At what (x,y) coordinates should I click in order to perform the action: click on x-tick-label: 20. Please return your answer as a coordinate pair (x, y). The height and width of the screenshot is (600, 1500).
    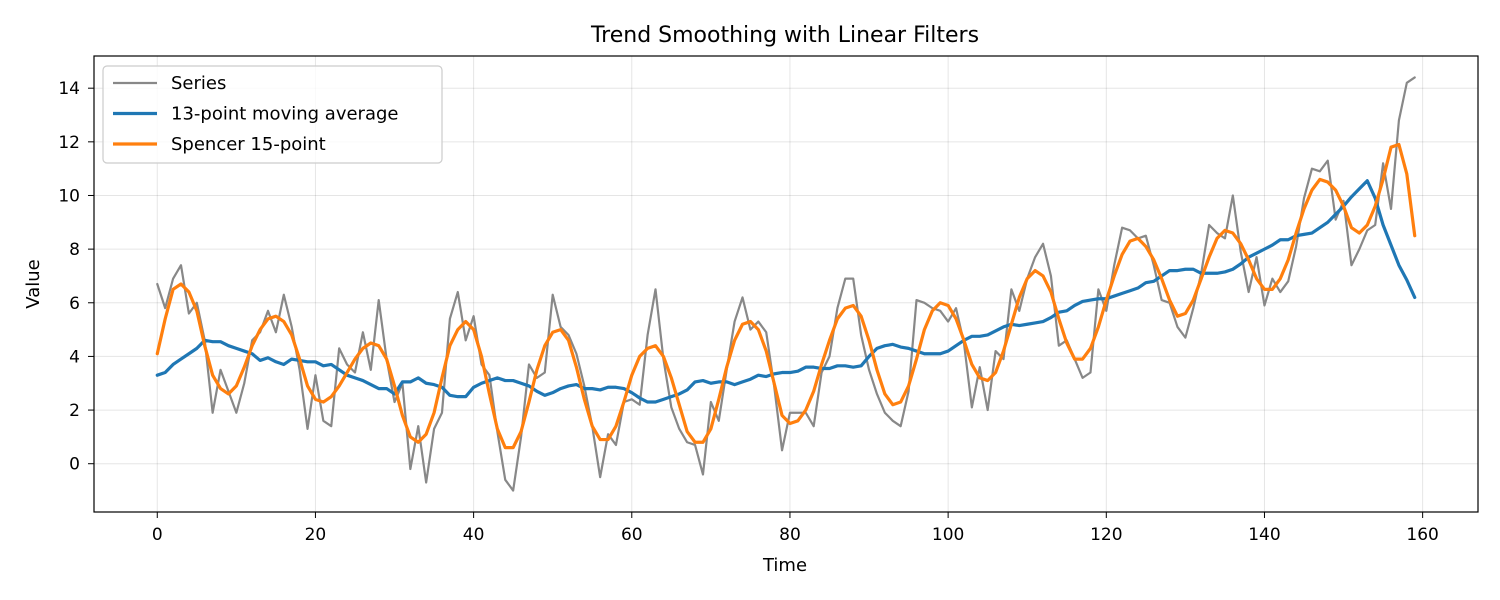
    Looking at the image, I should click on (316, 535).